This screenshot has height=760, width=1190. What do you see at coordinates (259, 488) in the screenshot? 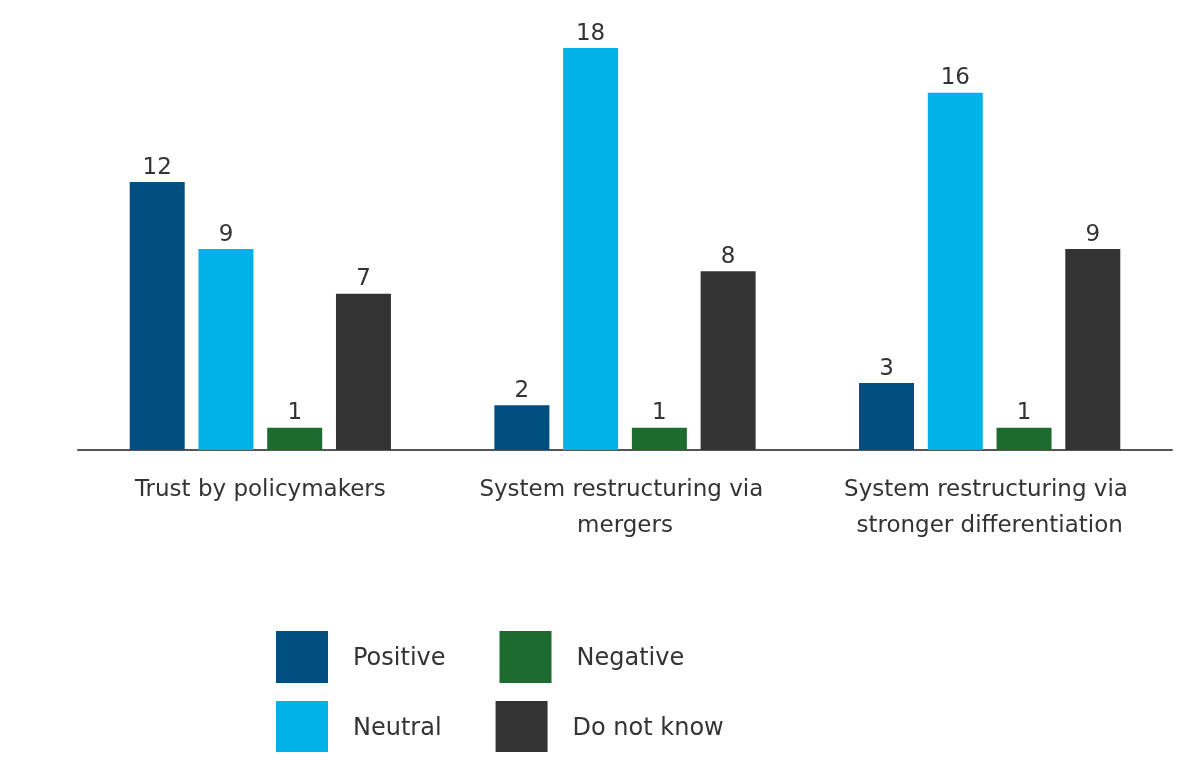
I see `x-tick-label: Trust by policymakers` at bounding box center [259, 488].